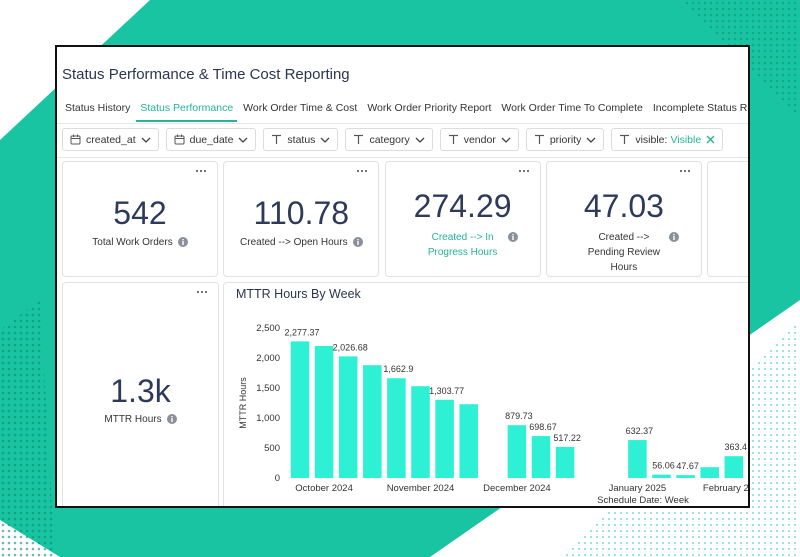  Describe the element at coordinates (687, 466) in the screenshot. I see `data-label: 47.67` at that location.